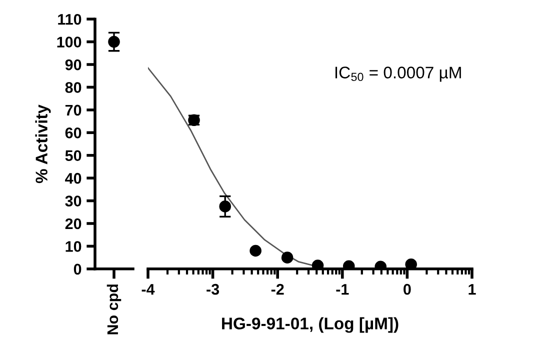 This screenshot has height=360, width=545. I want to click on y-tick-label: 100, so click(69, 42).